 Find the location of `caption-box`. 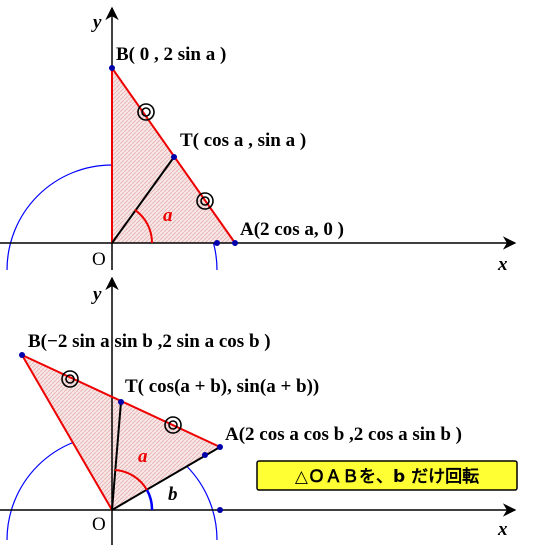

caption-box is located at coordinates (387, 475).